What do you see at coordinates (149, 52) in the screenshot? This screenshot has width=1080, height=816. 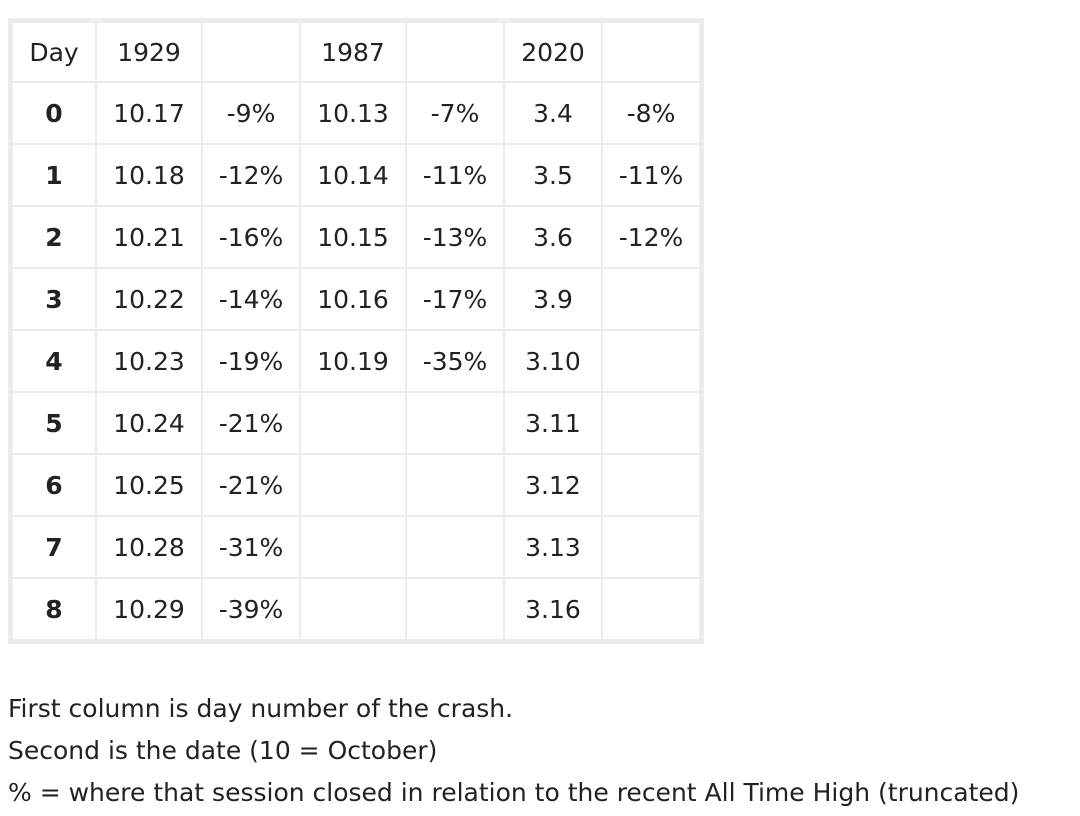 I see `header-cell: 1929` at bounding box center [149, 52].